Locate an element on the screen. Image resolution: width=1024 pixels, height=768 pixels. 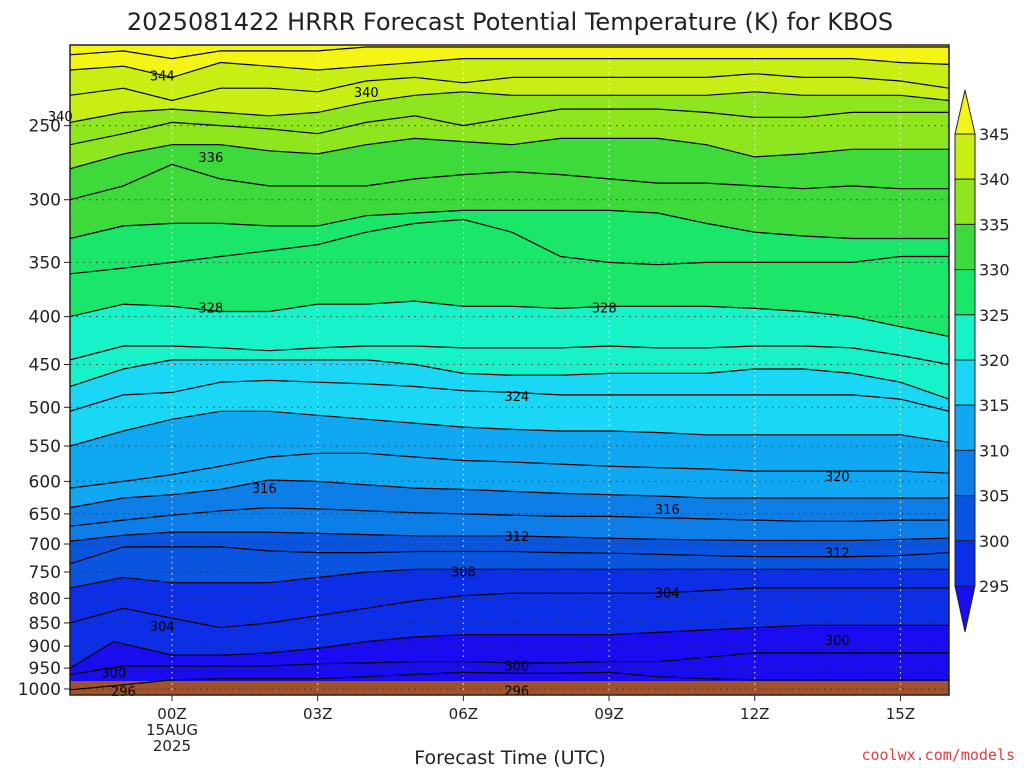
pressure-tick-label: 250 is located at coordinates (45, 127).